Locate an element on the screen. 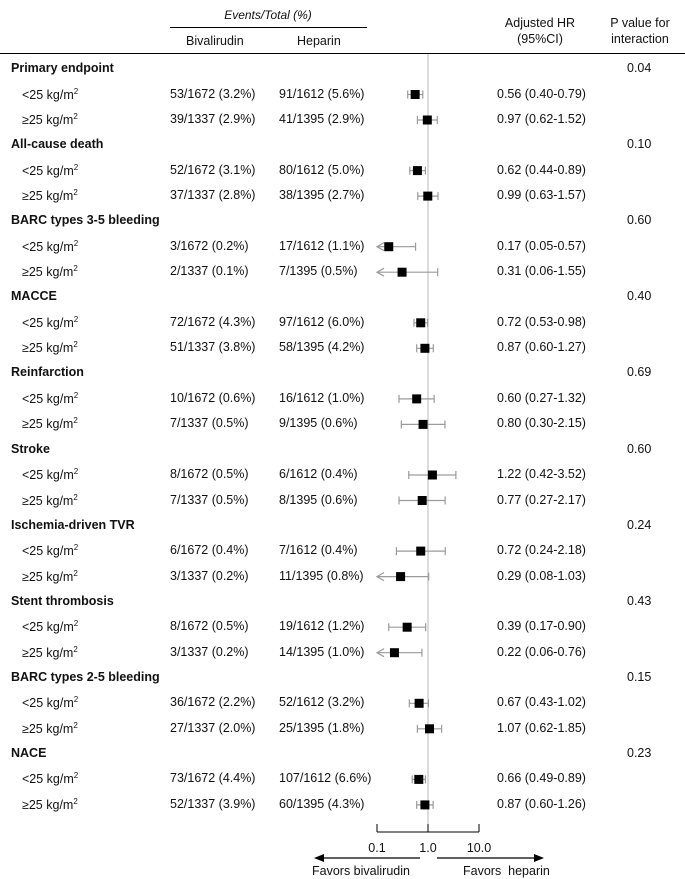 The image size is (685, 879). heparin-events: 107/1612 (6.6%) is located at coordinates (325, 778).